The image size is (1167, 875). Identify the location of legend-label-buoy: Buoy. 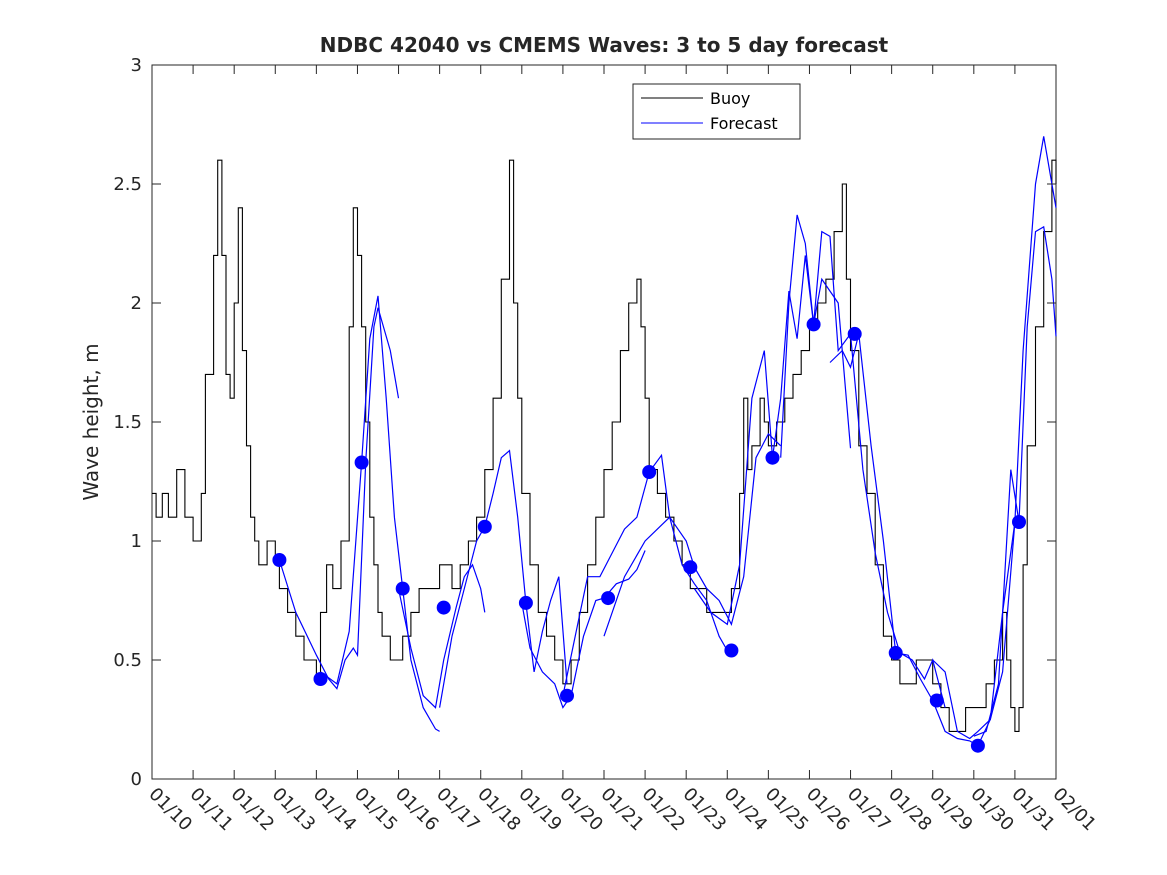
(730, 98).